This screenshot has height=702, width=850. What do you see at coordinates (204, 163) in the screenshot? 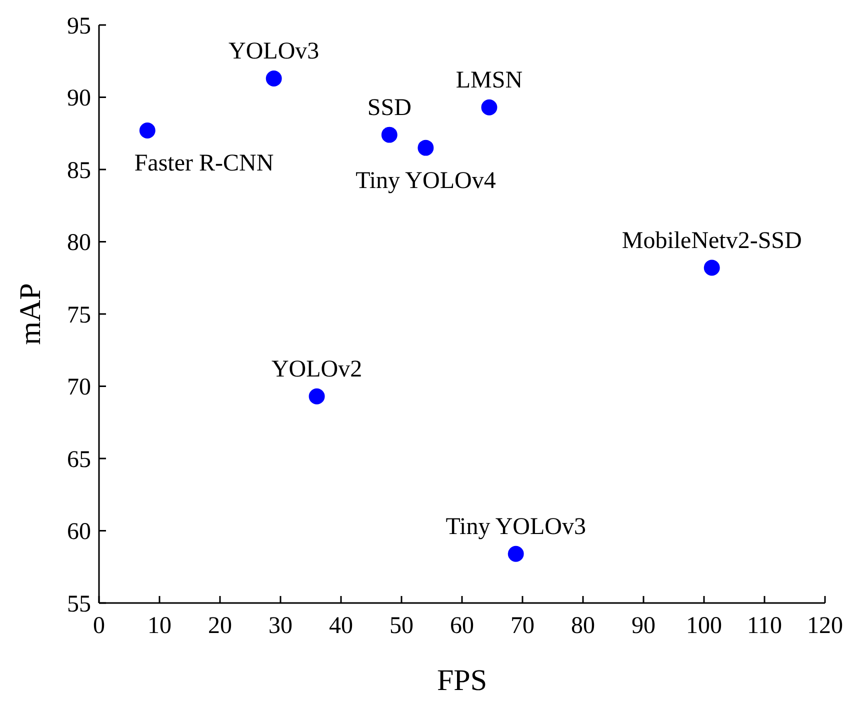
I see `annotation: Faster R-CNN` at bounding box center [204, 163].